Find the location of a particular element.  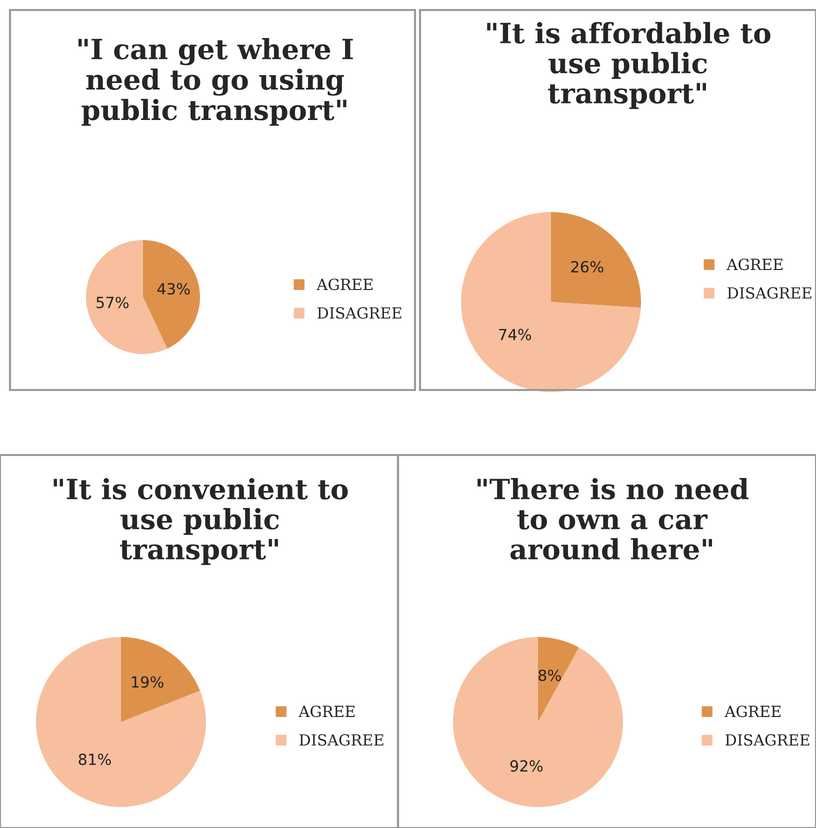

data-label: 43% is located at coordinates (173, 289).